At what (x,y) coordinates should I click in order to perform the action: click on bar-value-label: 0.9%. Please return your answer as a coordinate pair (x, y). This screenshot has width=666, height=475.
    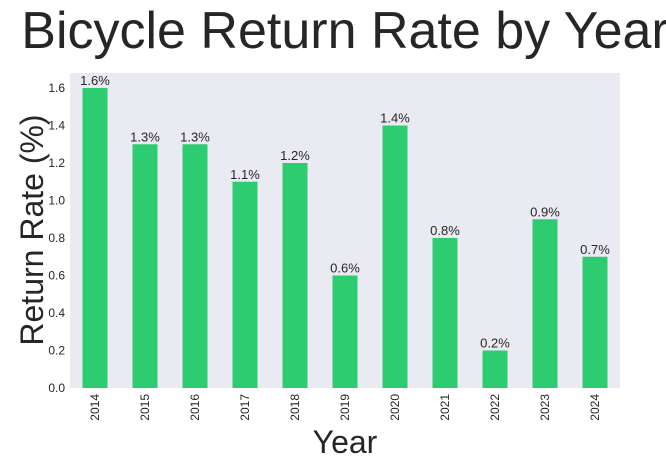
    Looking at the image, I should click on (545, 211).